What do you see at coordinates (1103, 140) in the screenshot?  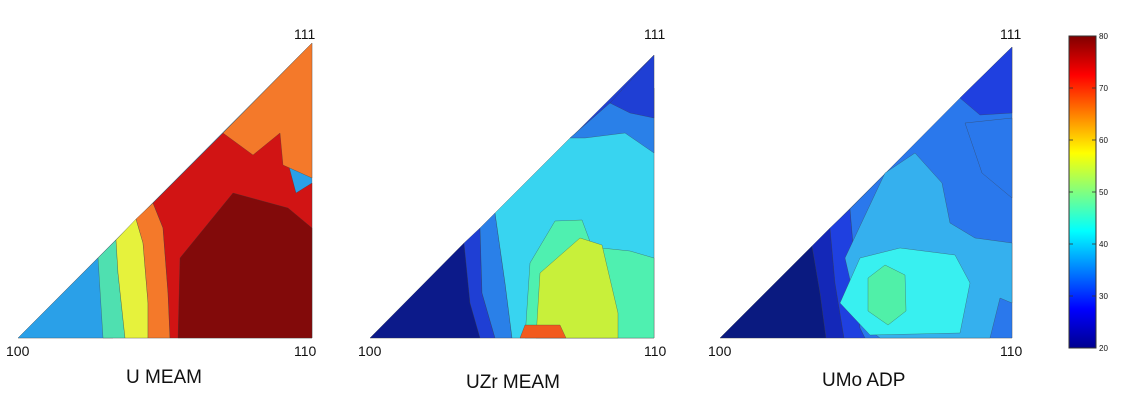 I see `colorbar-tick-label: 60` at bounding box center [1103, 140].